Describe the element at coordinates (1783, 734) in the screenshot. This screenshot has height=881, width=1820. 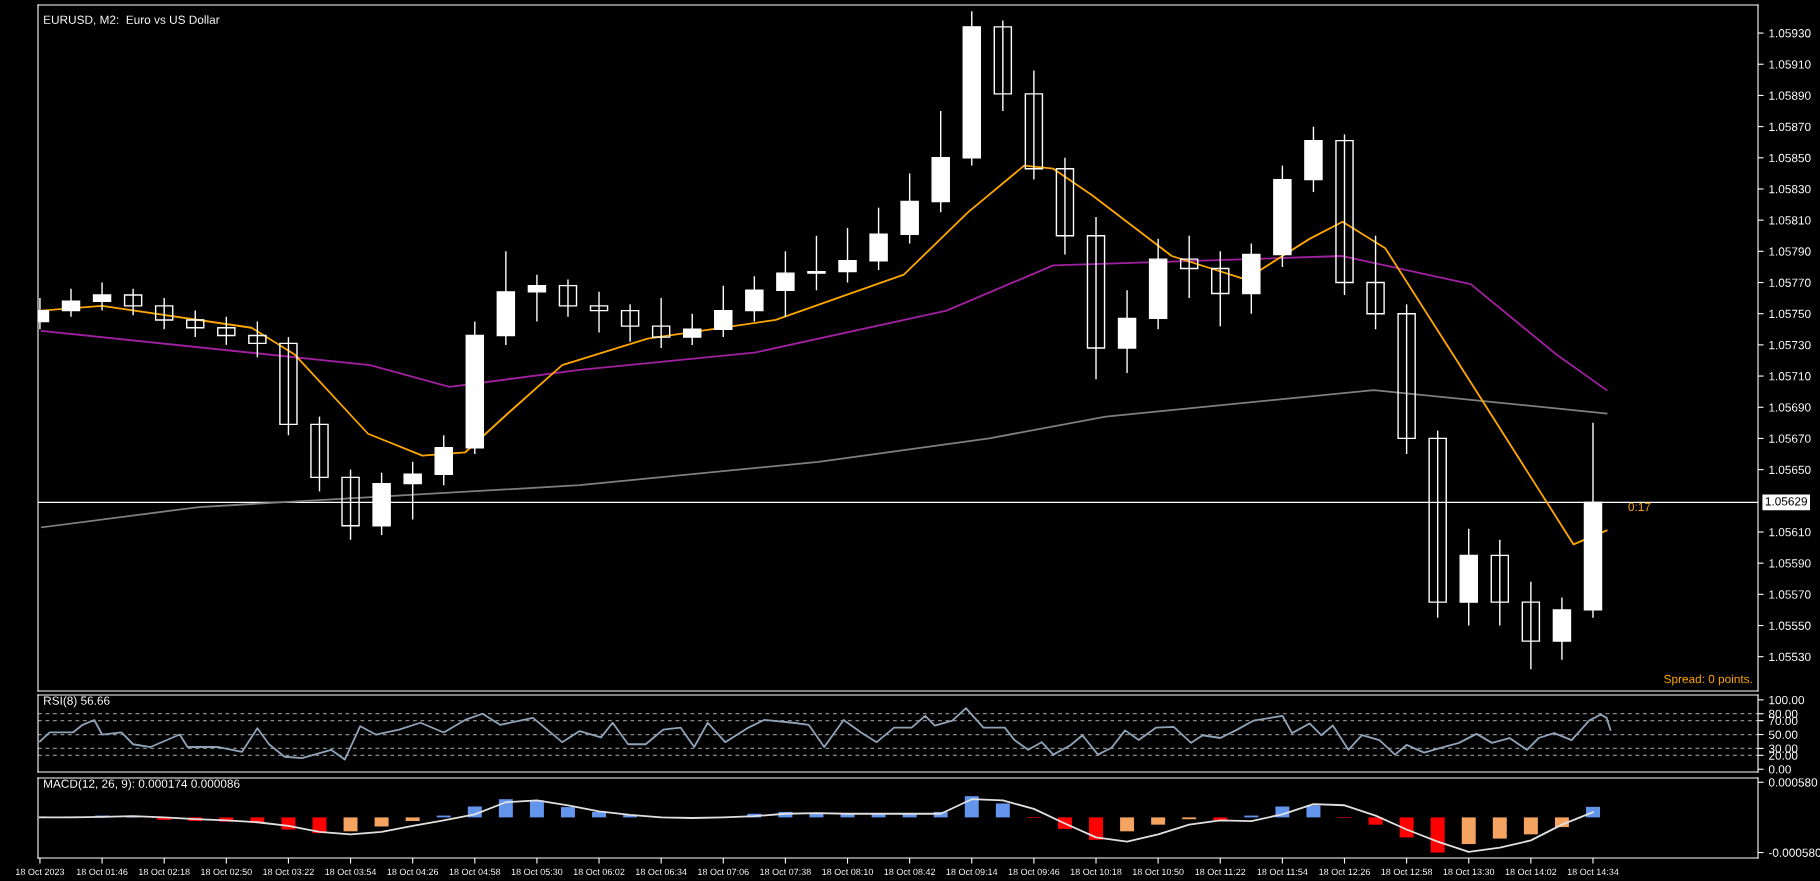
I see `y-tick-label: 50.00` at that location.